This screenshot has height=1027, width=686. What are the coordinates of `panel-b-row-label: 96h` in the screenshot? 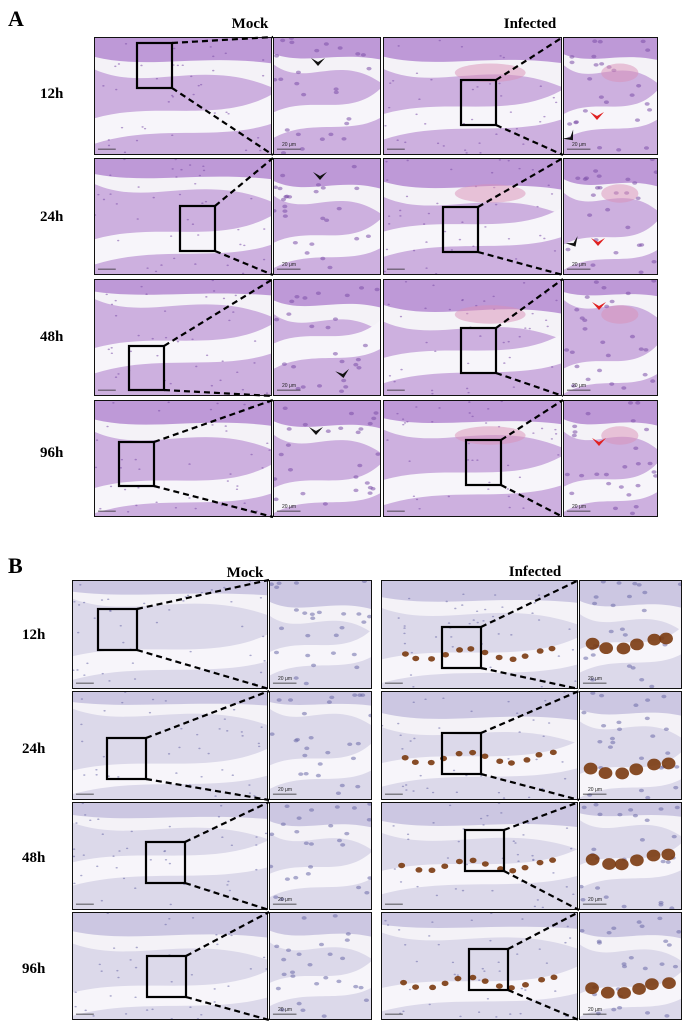 It's located at (34, 969).